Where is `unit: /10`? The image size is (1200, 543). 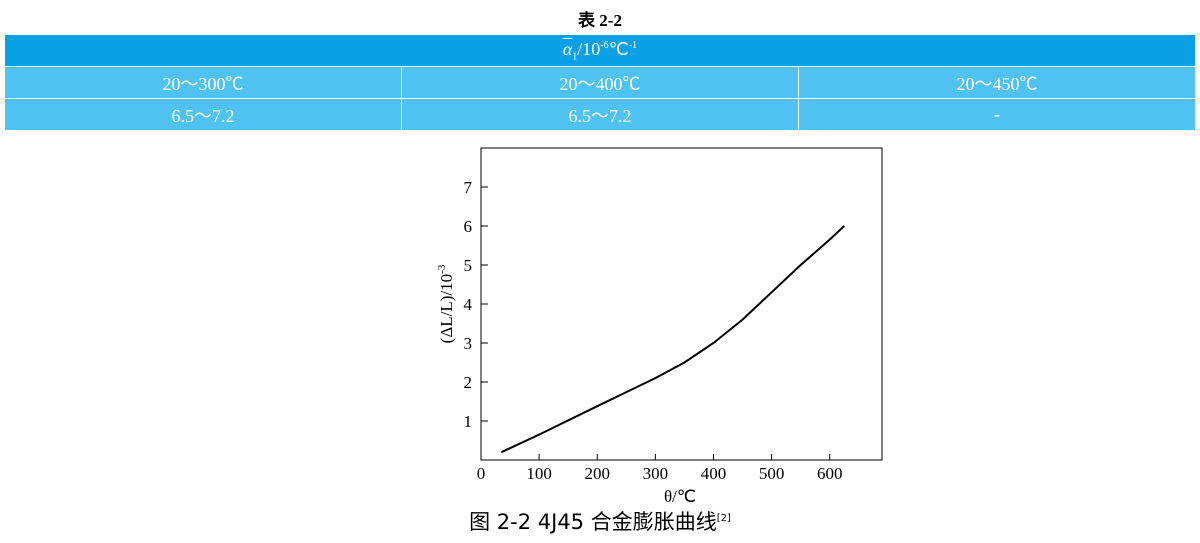
unit: /10 is located at coordinates (589, 48).